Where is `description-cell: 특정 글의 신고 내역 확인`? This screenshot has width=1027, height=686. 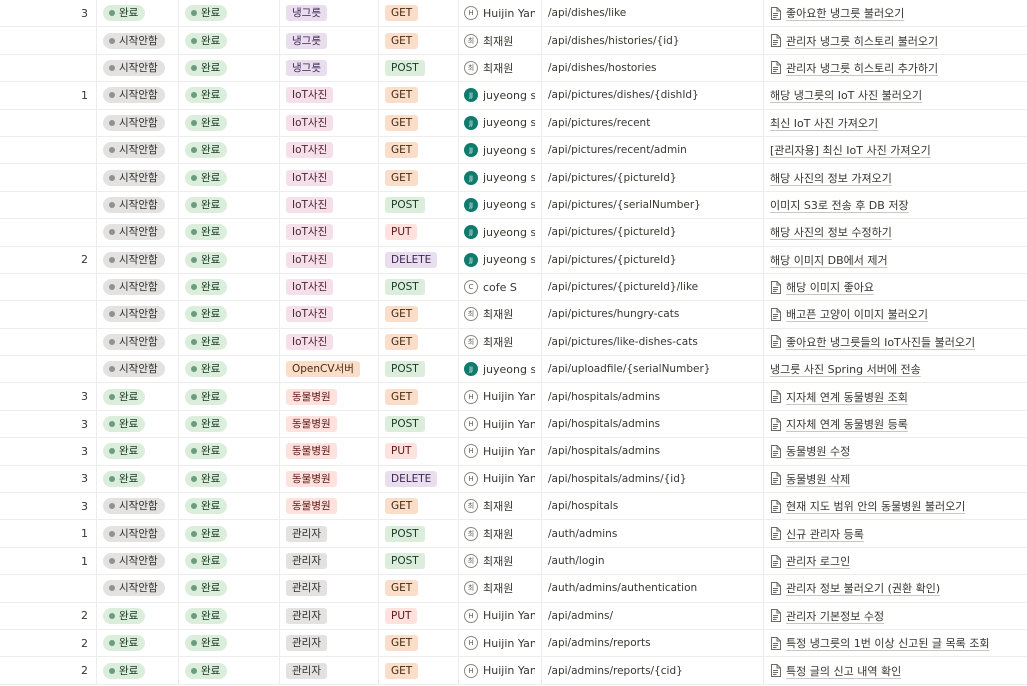 description-cell: 특정 글의 신고 내역 확인 is located at coordinates (895, 670).